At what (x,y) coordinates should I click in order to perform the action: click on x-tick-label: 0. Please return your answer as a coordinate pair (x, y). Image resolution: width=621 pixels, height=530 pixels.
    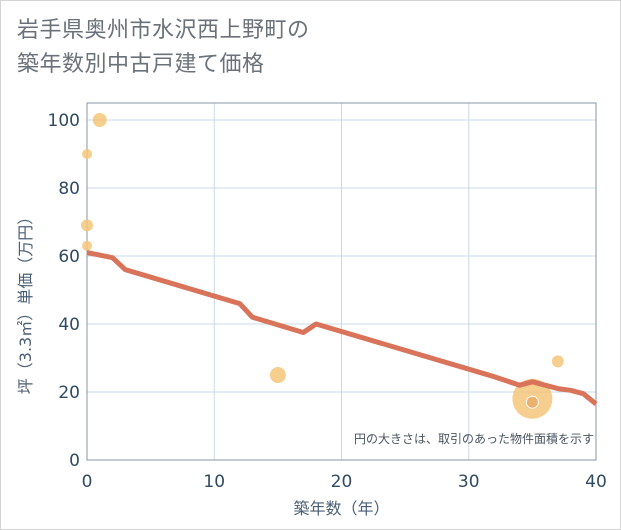
    Looking at the image, I should click on (87, 482).